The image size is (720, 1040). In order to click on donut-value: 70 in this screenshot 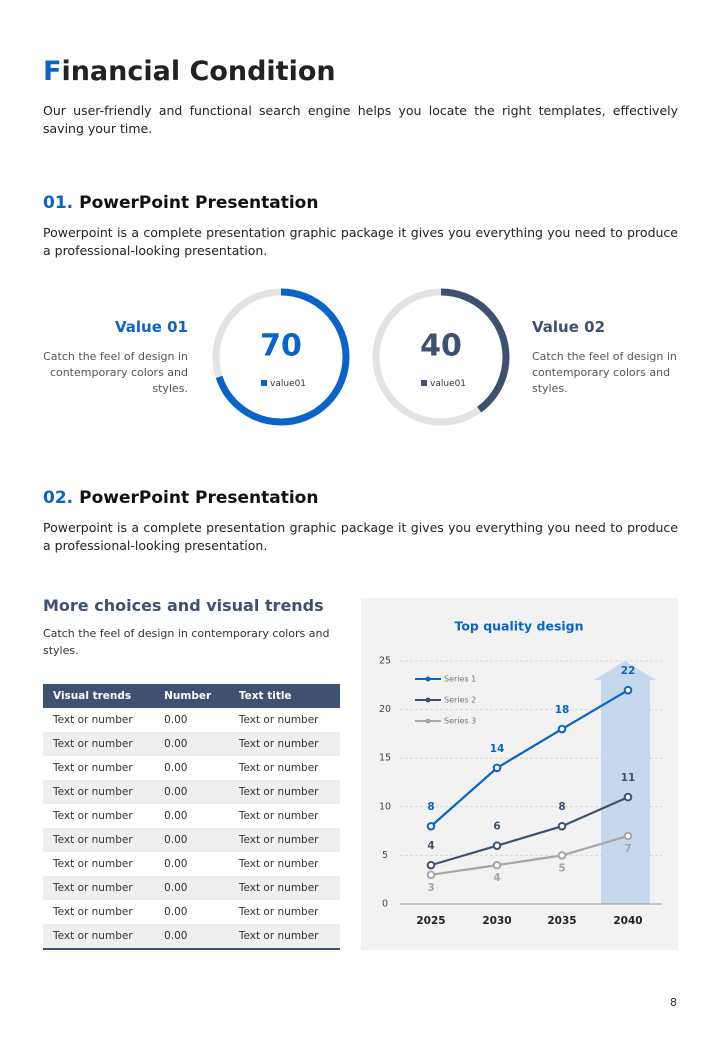, I will do `click(281, 346)`.